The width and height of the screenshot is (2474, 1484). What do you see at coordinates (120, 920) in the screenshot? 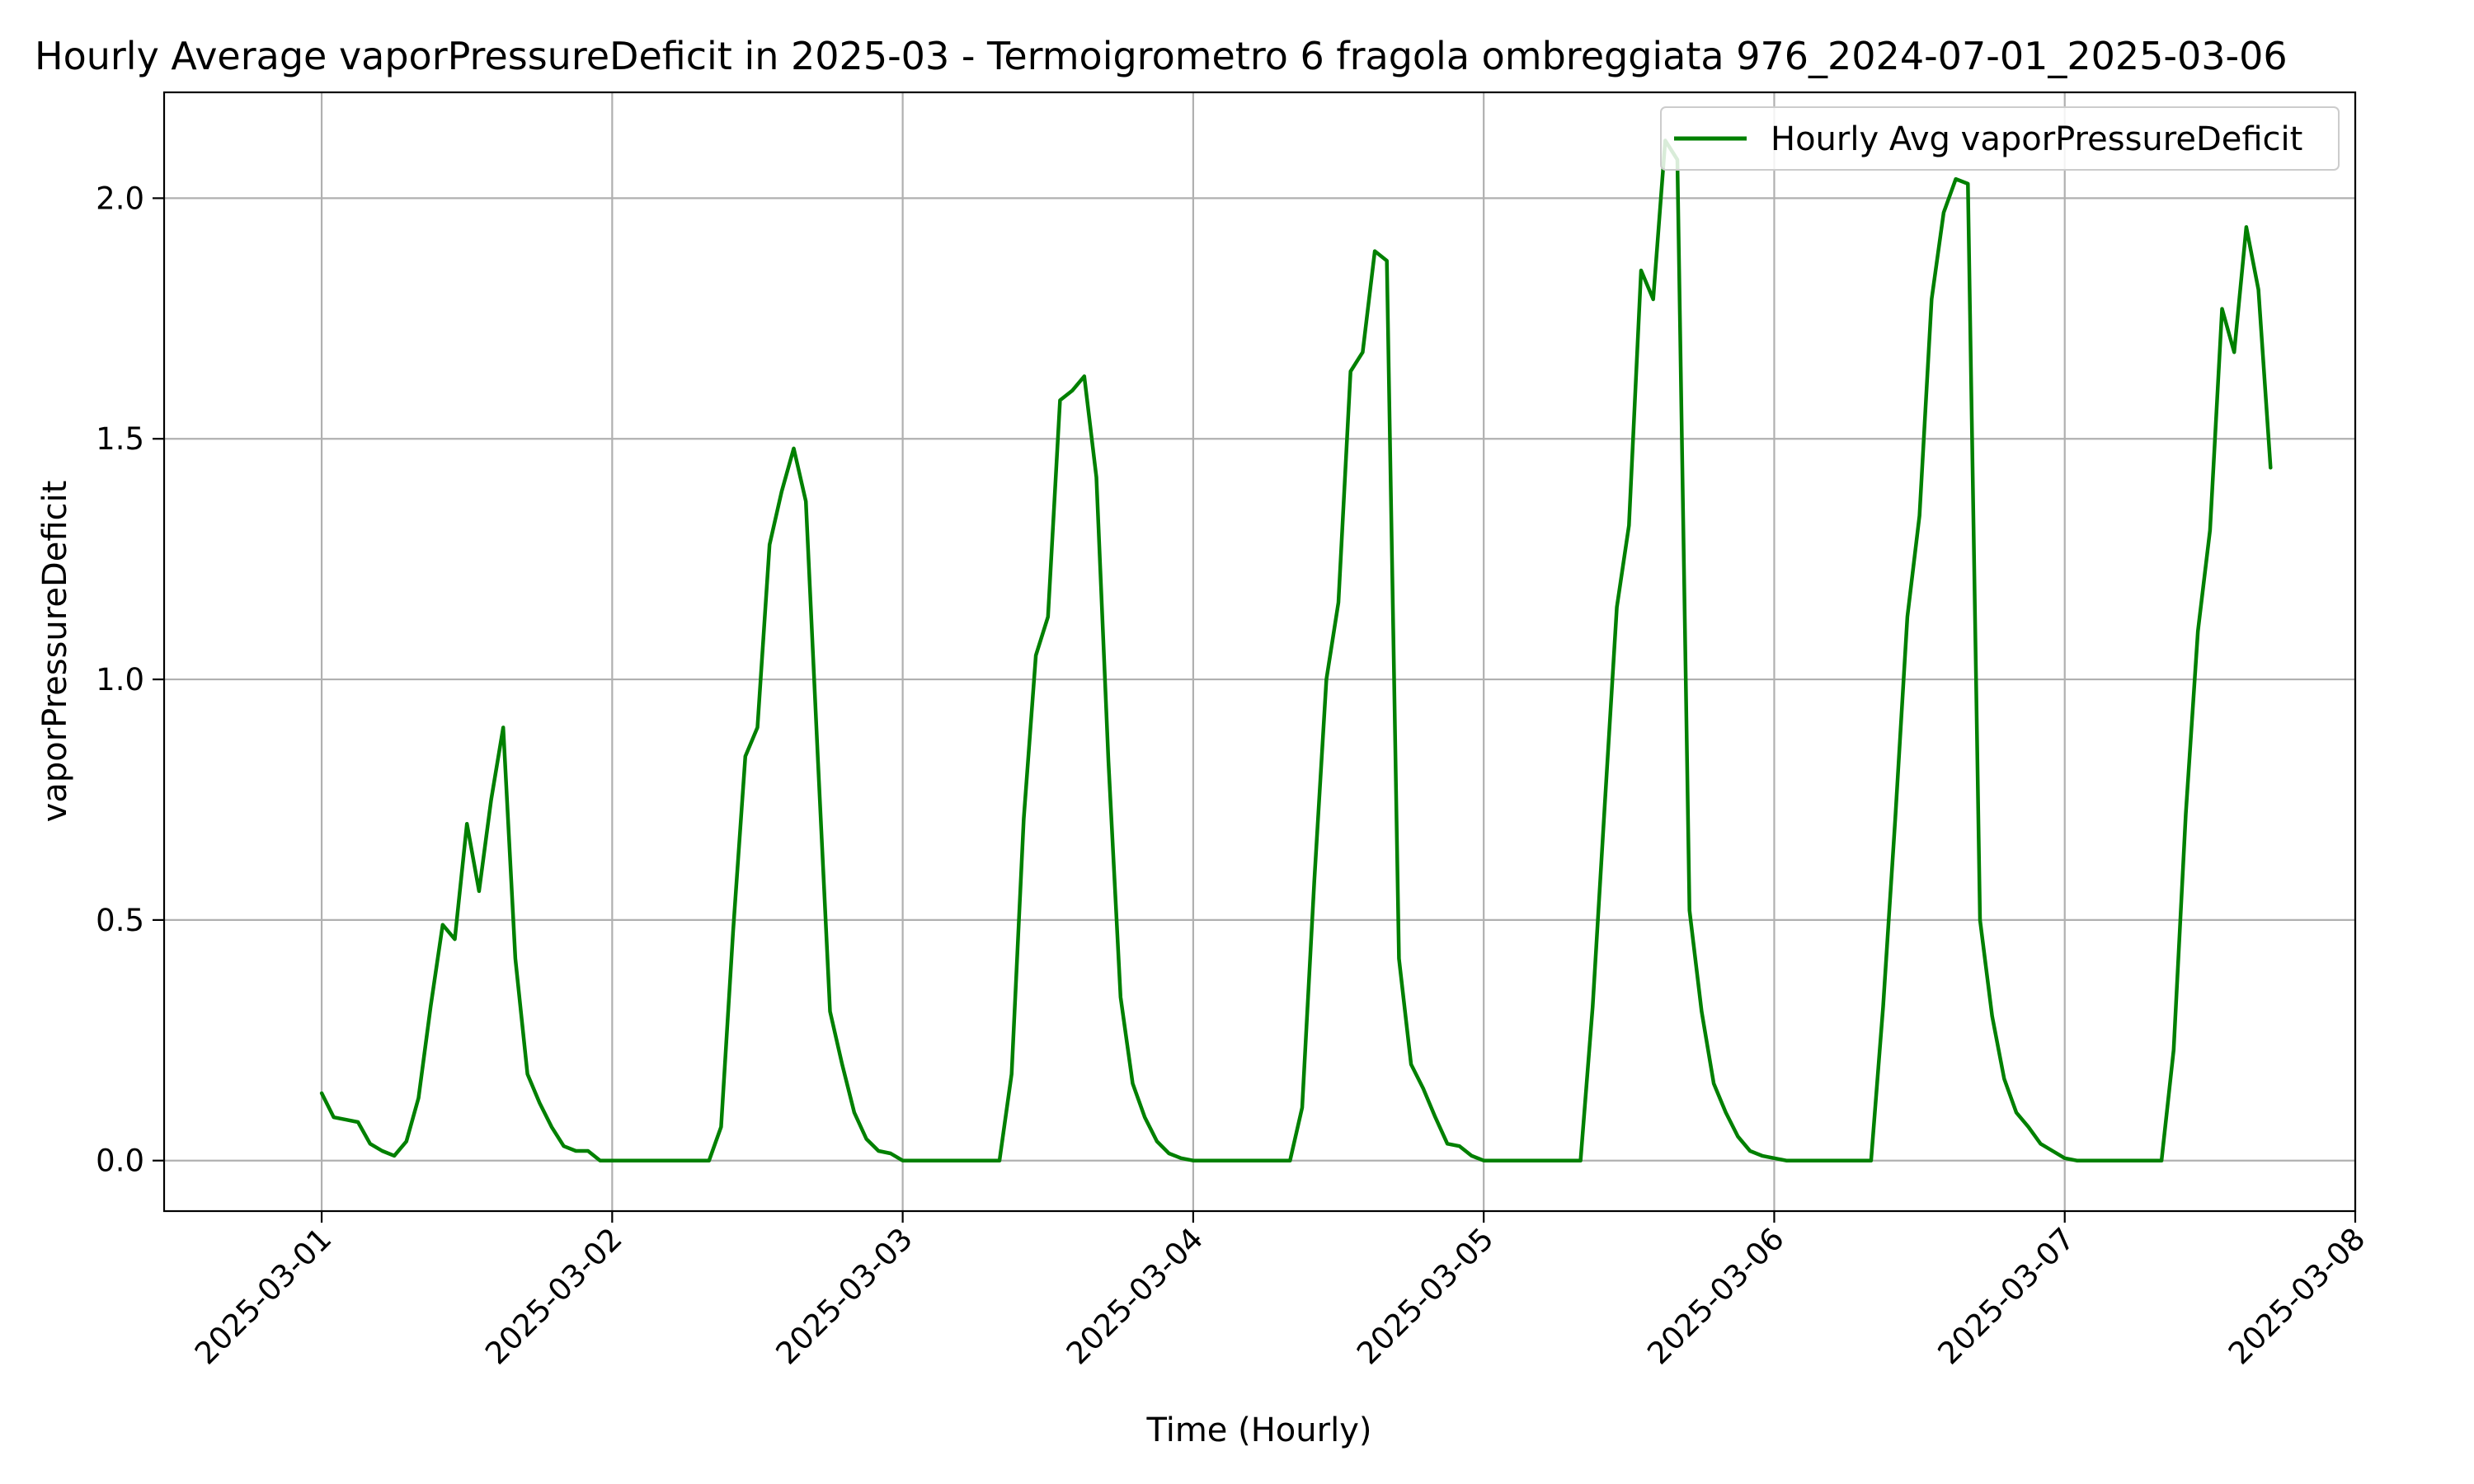
I see `y-tick-label: 0.5` at bounding box center [120, 920].